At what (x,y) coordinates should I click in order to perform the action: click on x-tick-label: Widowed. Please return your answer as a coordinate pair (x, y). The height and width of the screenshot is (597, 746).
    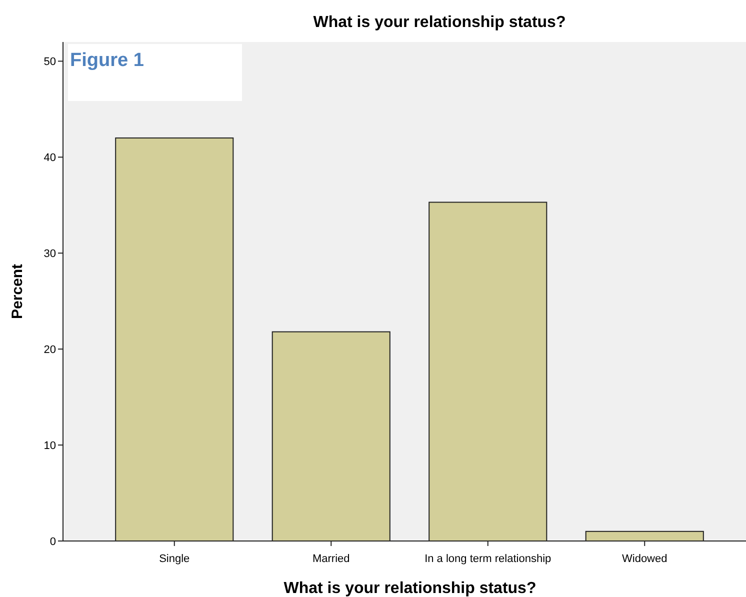
    Looking at the image, I should click on (645, 559).